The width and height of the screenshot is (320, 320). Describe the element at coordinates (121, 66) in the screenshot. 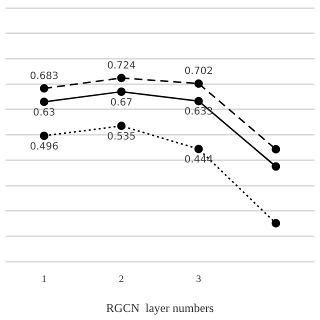

I see `data-label: 0.724` at that location.